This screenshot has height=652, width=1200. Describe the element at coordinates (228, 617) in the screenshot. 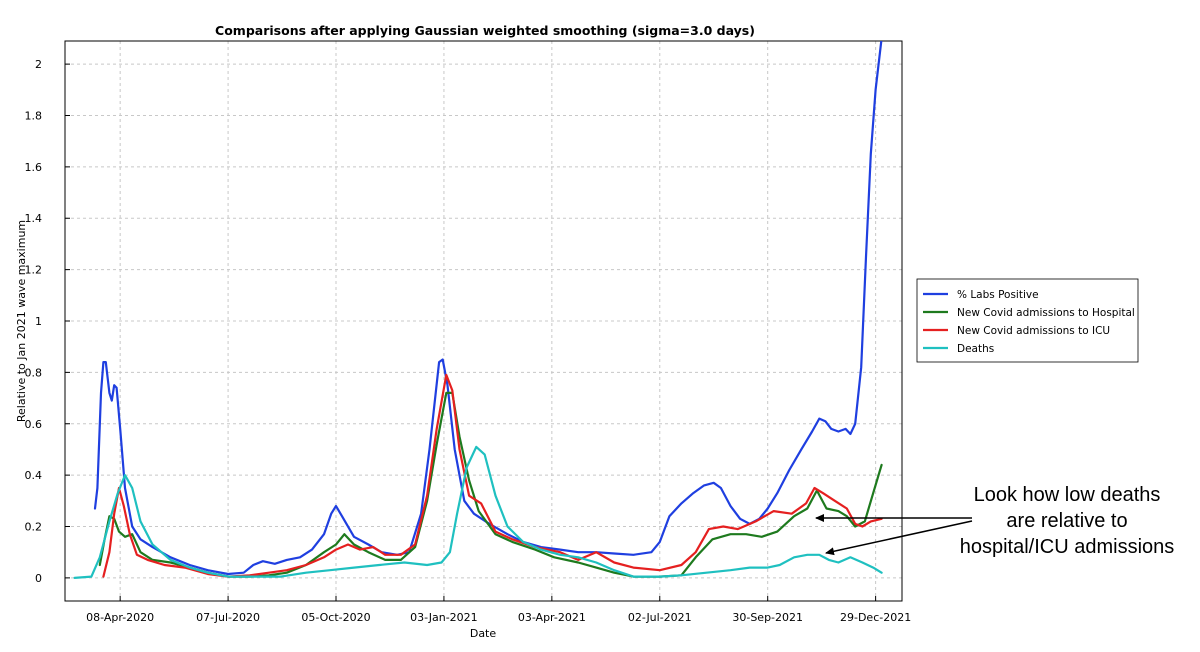

I see `x-tick-label: 07-Jul-2020` at that location.